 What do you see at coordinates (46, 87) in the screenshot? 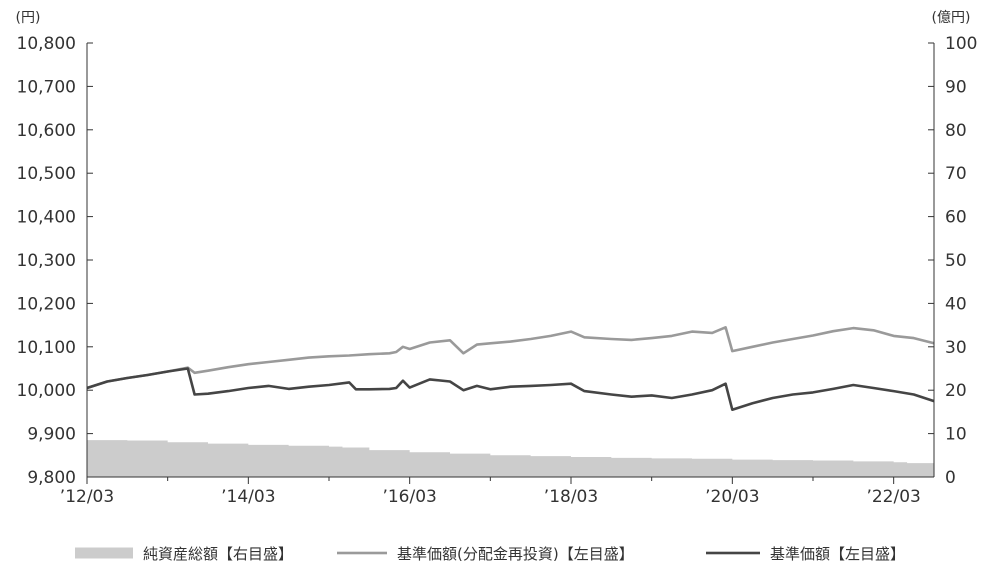
I see `y-left-tick-label: 10,700` at bounding box center [46, 87].